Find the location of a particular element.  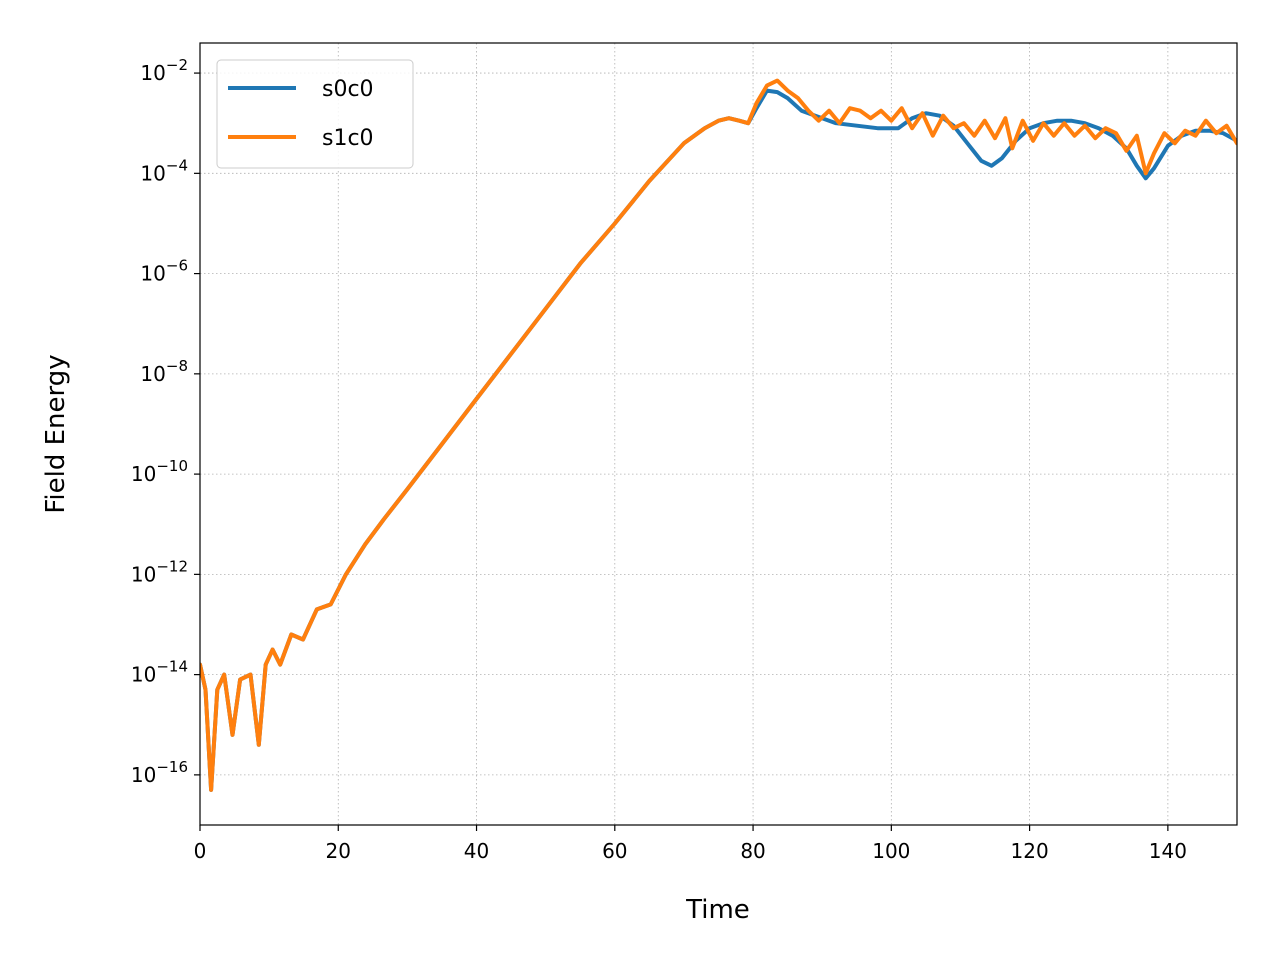

y-axis-label: Field Energy is located at coordinates (56, 433).